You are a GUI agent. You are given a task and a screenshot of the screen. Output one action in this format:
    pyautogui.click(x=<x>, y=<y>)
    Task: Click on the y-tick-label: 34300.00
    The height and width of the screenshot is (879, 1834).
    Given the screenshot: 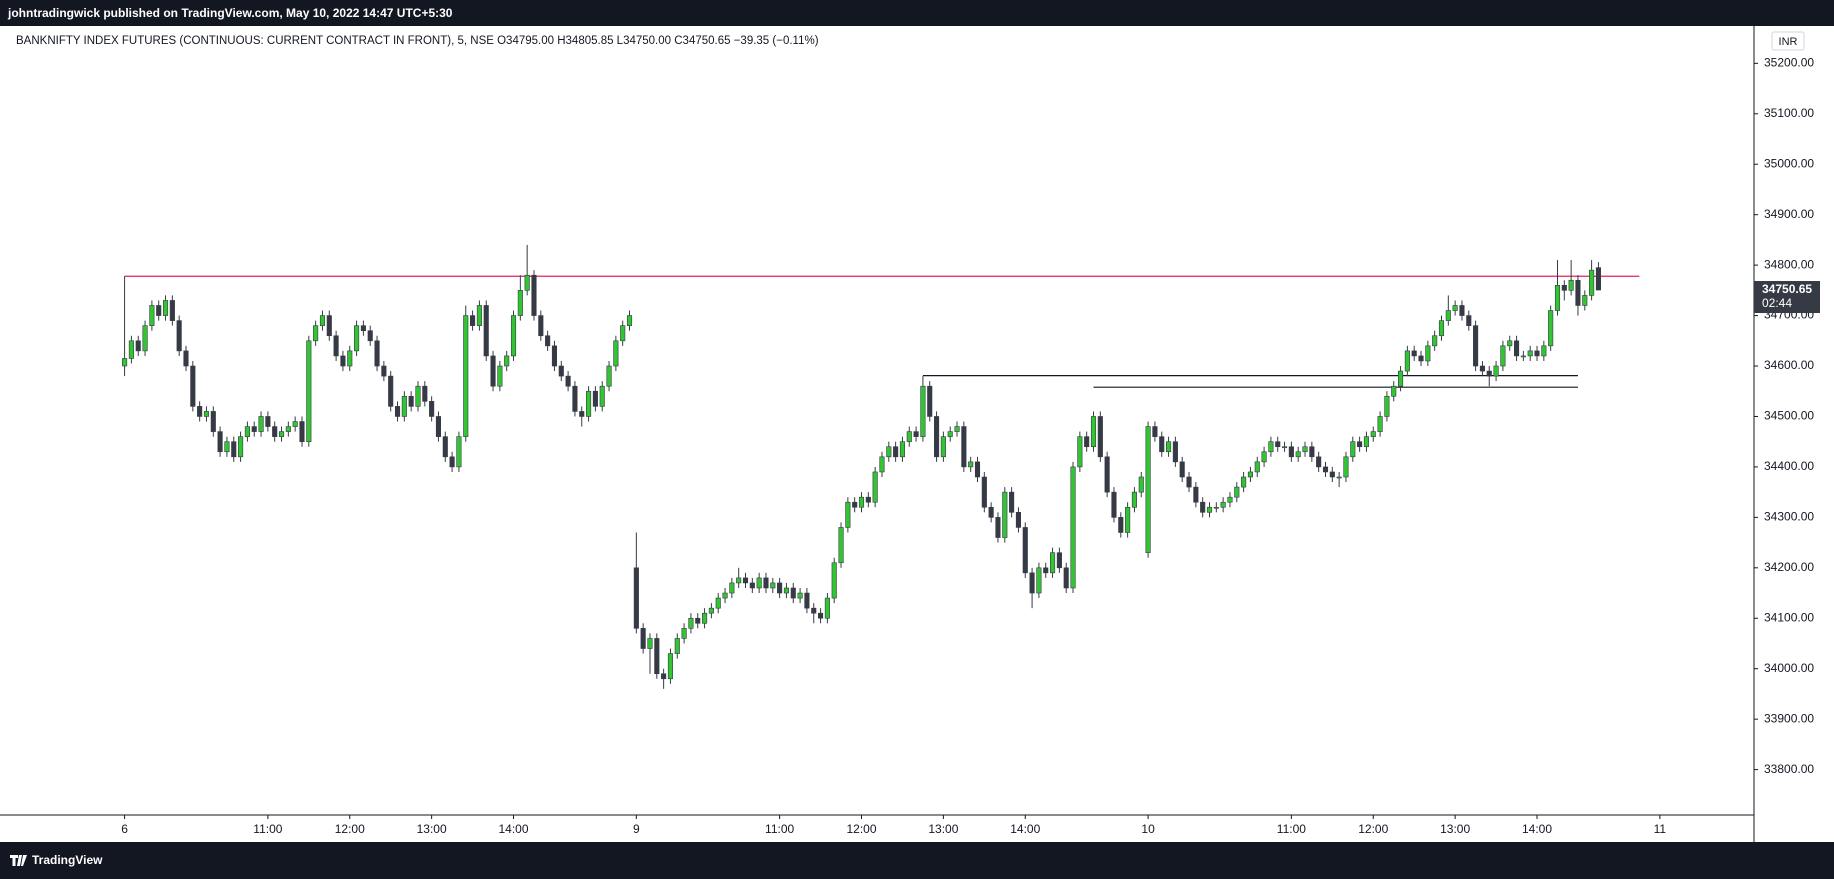 What is the action you would take?
    pyautogui.click(x=1789, y=517)
    